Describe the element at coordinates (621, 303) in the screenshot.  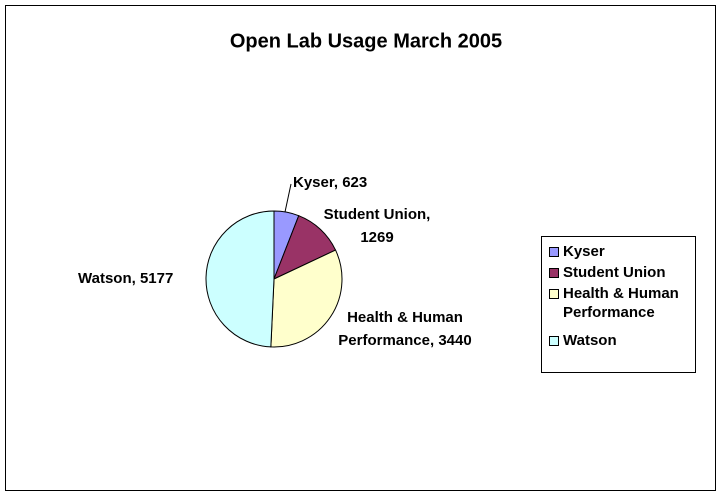
I see `legend-label: Health & Human Performance` at that location.